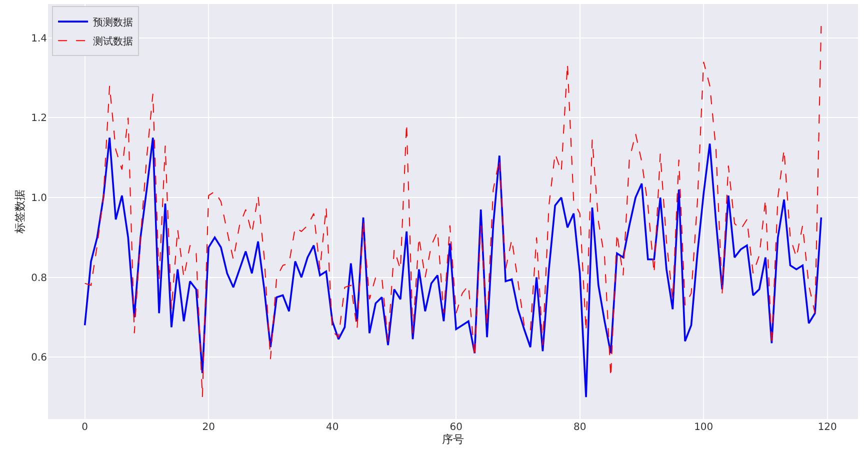 The width and height of the screenshot is (865, 449). What do you see at coordinates (827, 427) in the screenshot?
I see `x-tick-label: 120` at bounding box center [827, 427].